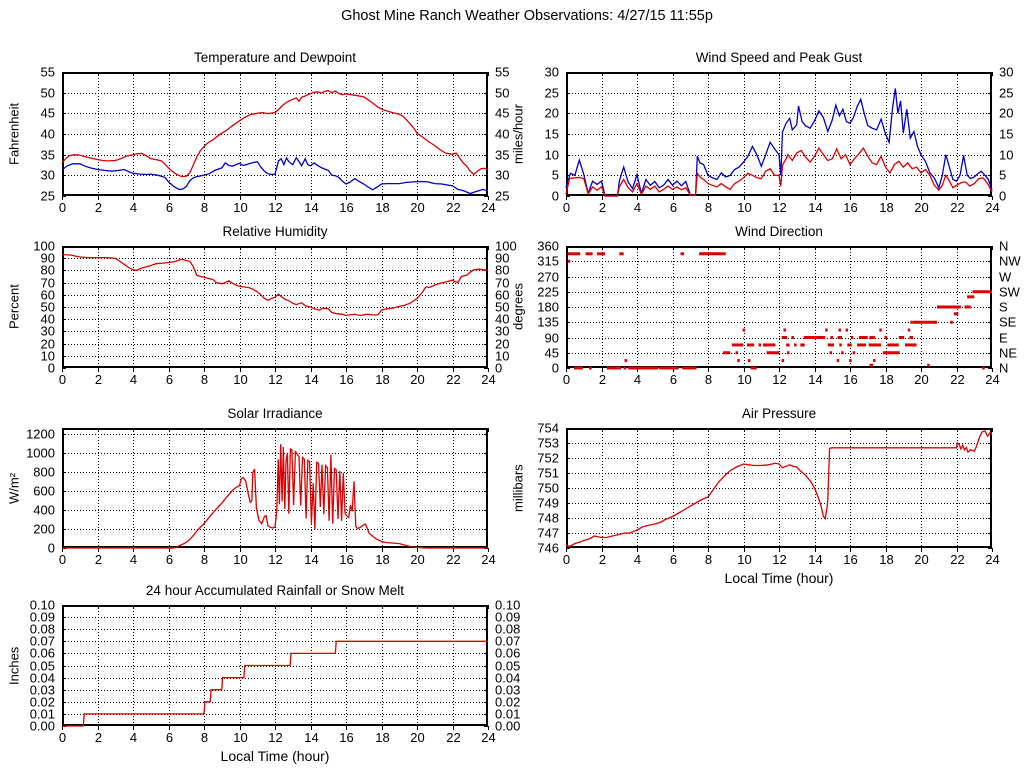 This screenshot has height=768, width=1024. What do you see at coordinates (1006, 134) in the screenshot?
I see `svg-text: 15` at bounding box center [1006, 134].